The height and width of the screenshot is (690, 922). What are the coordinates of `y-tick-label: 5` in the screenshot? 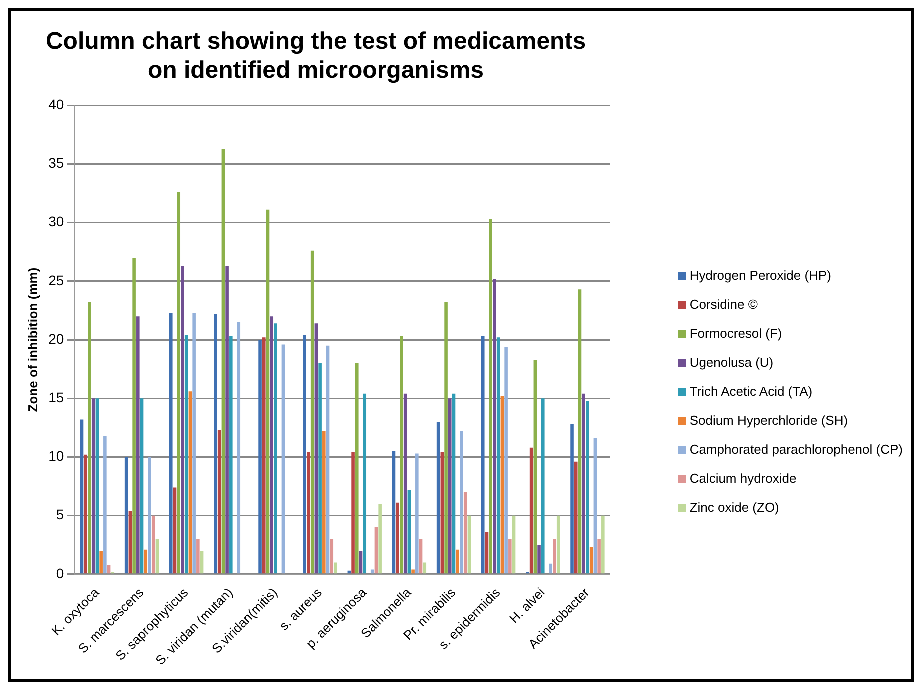 It's located at (60, 514).